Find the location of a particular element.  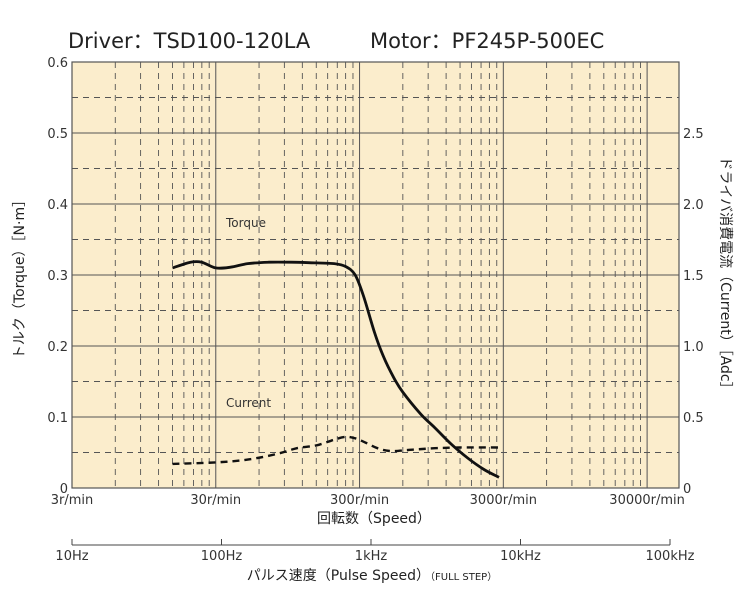

left-tick-label: 0.3 is located at coordinates (57, 276).